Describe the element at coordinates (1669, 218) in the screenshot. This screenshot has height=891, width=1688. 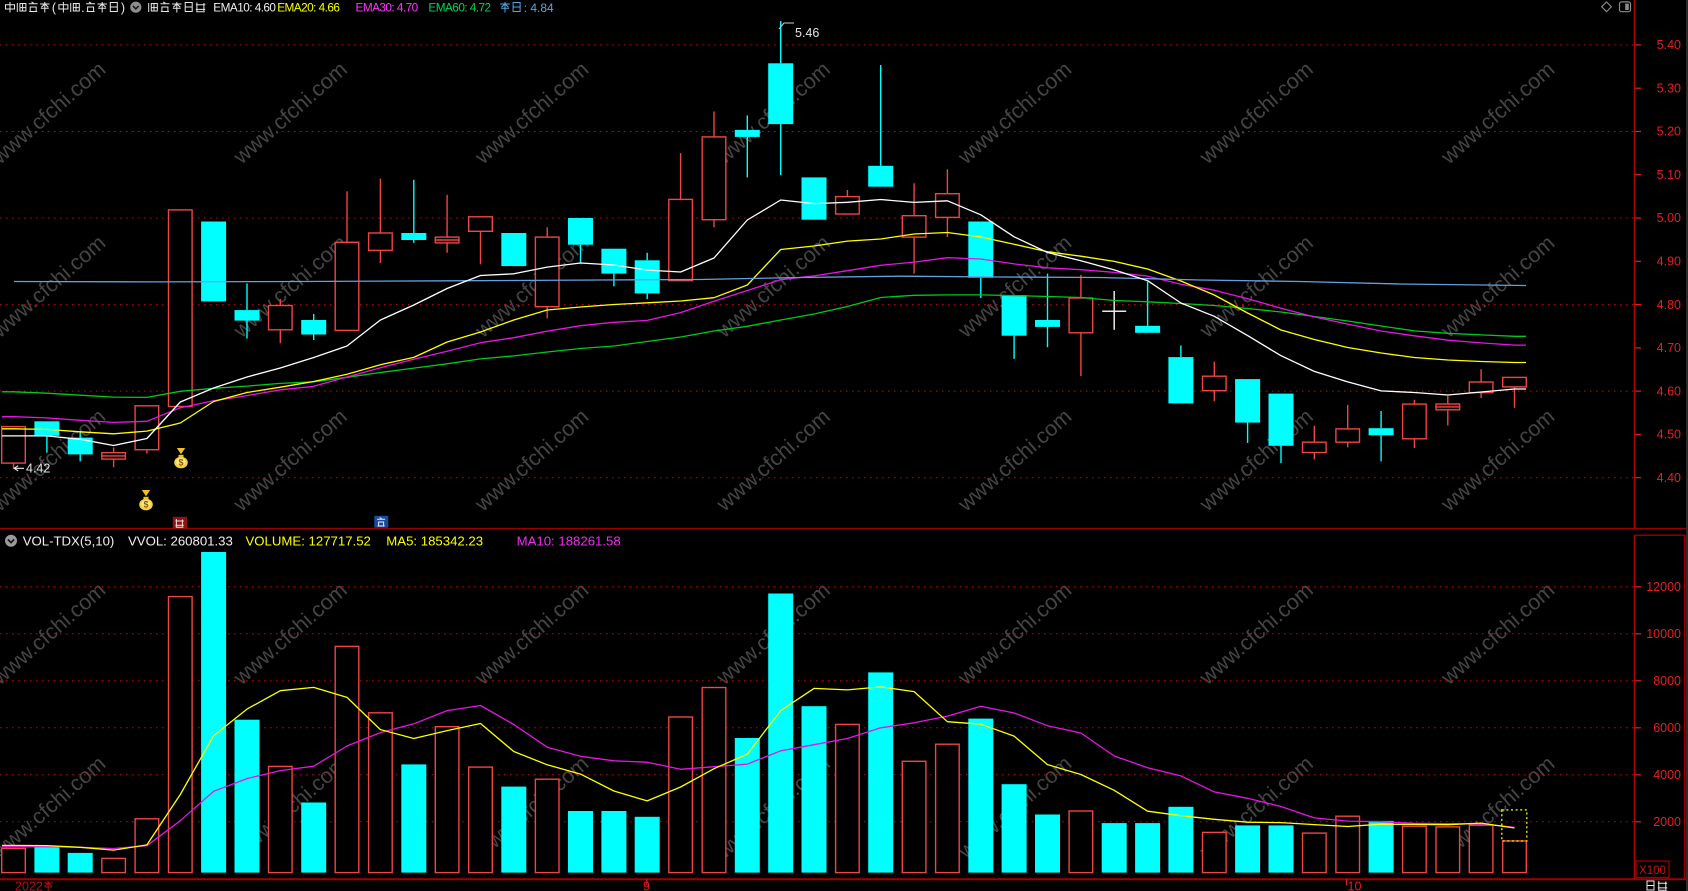
I see `svg-text: 5.00` at that location.